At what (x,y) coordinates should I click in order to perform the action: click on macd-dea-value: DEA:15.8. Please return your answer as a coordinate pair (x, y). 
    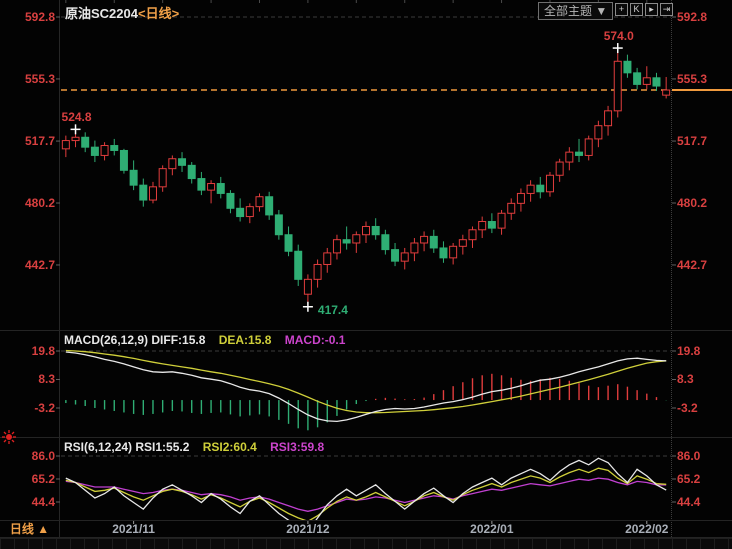
    Looking at the image, I should click on (245, 340).